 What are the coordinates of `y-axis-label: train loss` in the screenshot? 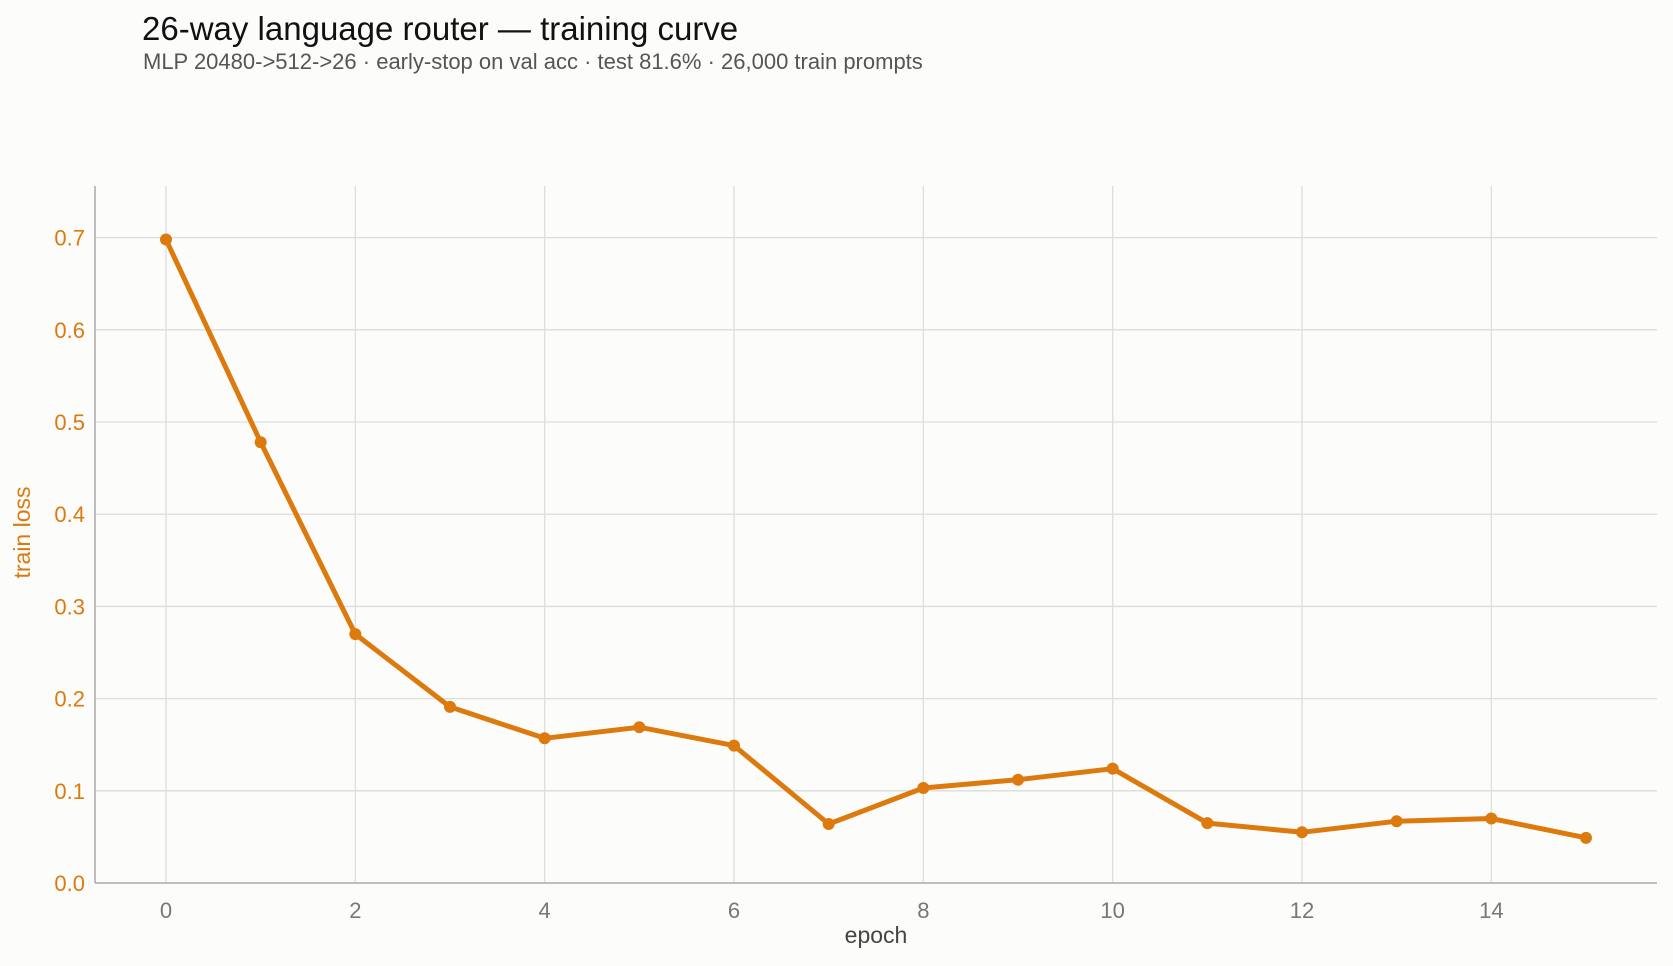 It's located at (22, 532).